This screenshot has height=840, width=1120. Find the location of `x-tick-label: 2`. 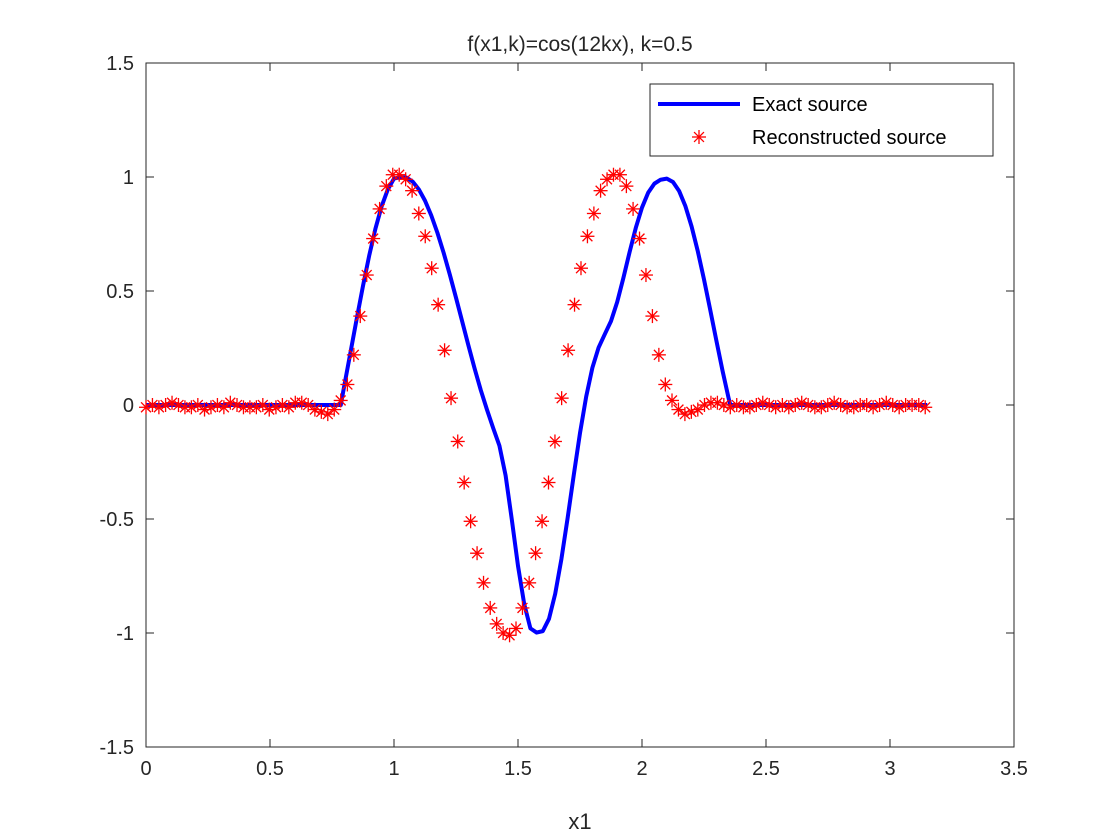

x-tick-label: 2 is located at coordinates (641, 769).